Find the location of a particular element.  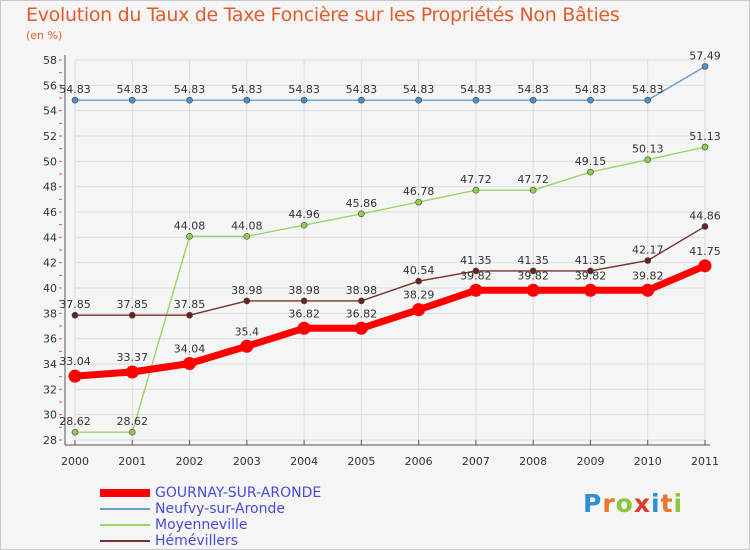

data-label: 33.37 is located at coordinates (133, 357).